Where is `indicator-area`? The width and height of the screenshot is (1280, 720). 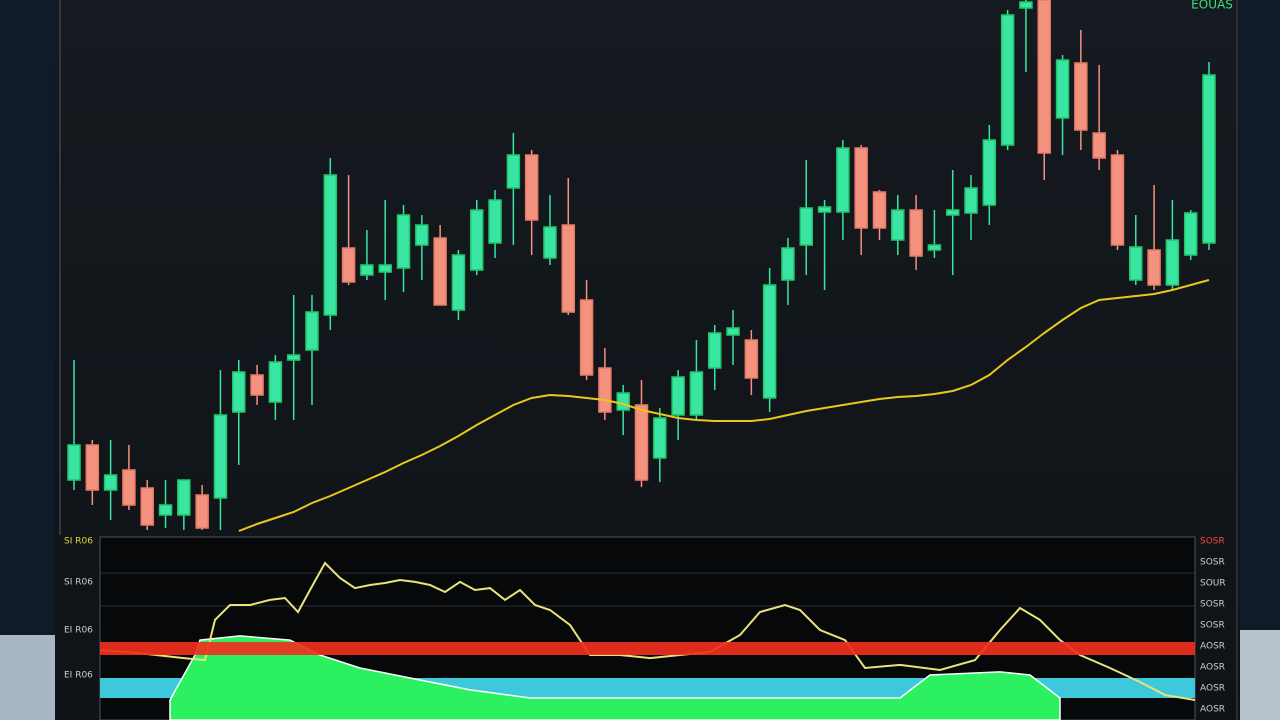
indicator-area is located at coordinates (615, 677).